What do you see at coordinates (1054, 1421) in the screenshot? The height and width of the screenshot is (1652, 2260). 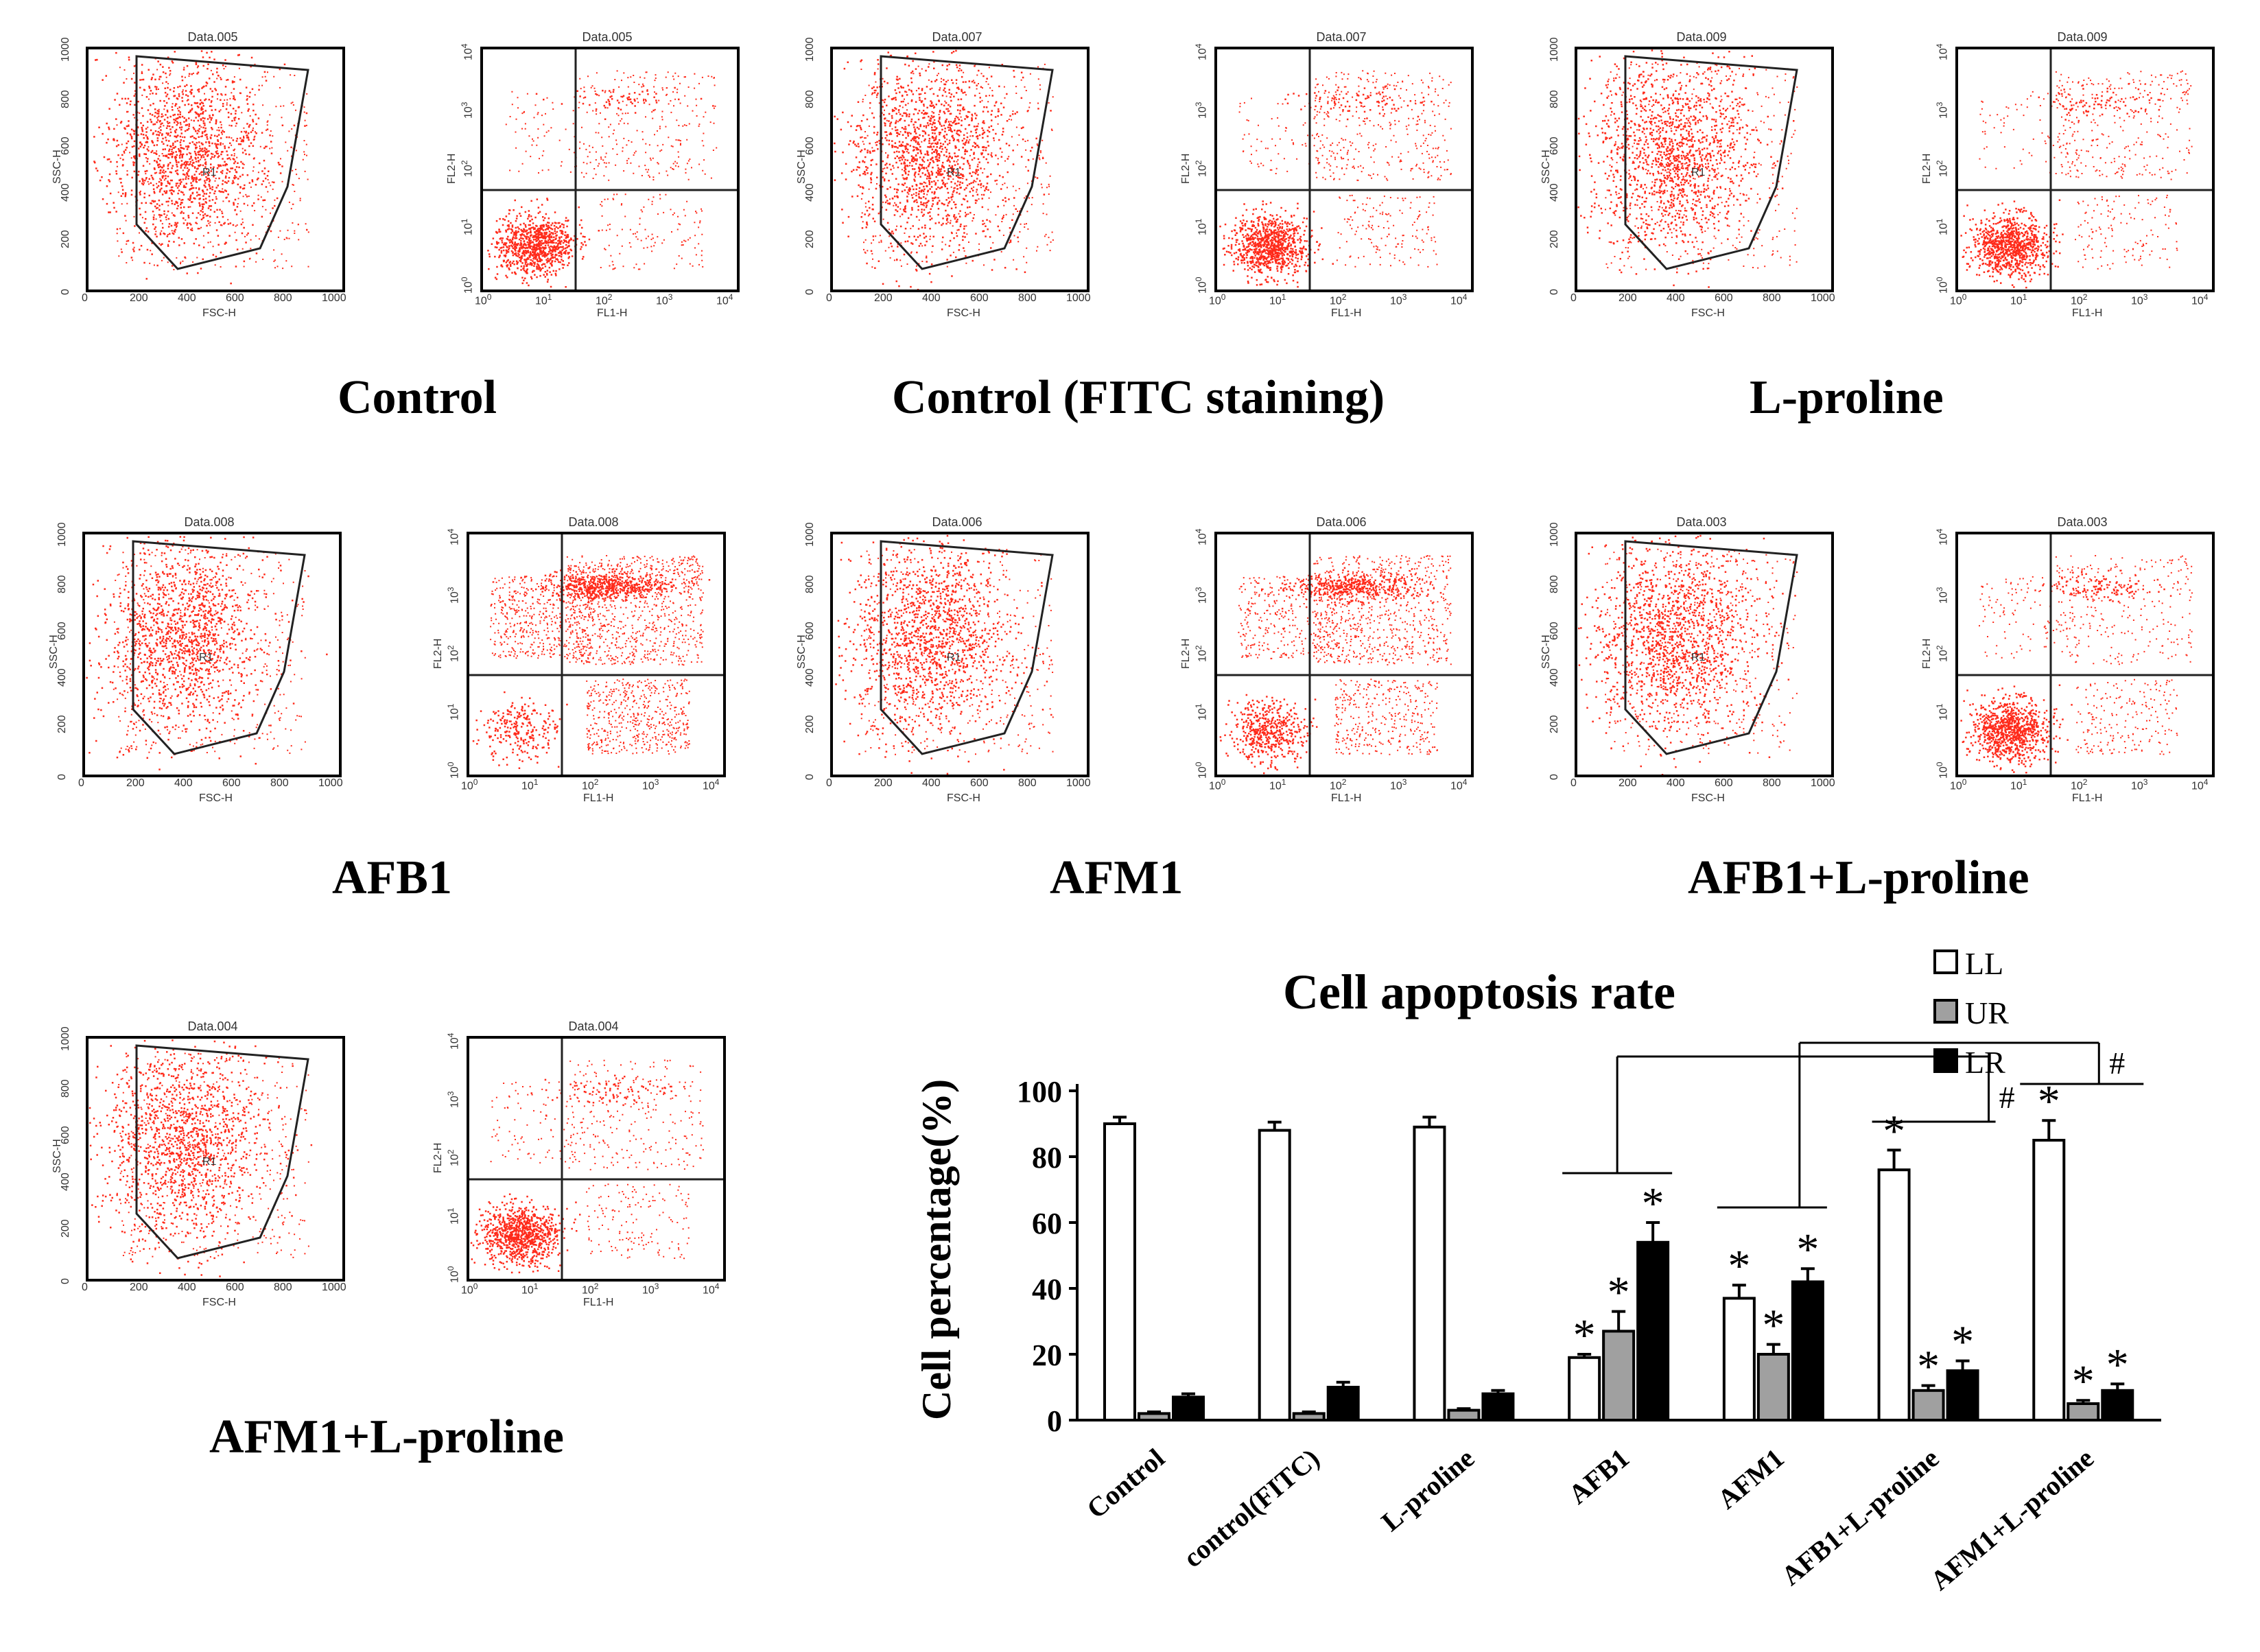 I see `y-tick-label: 0` at bounding box center [1054, 1421].